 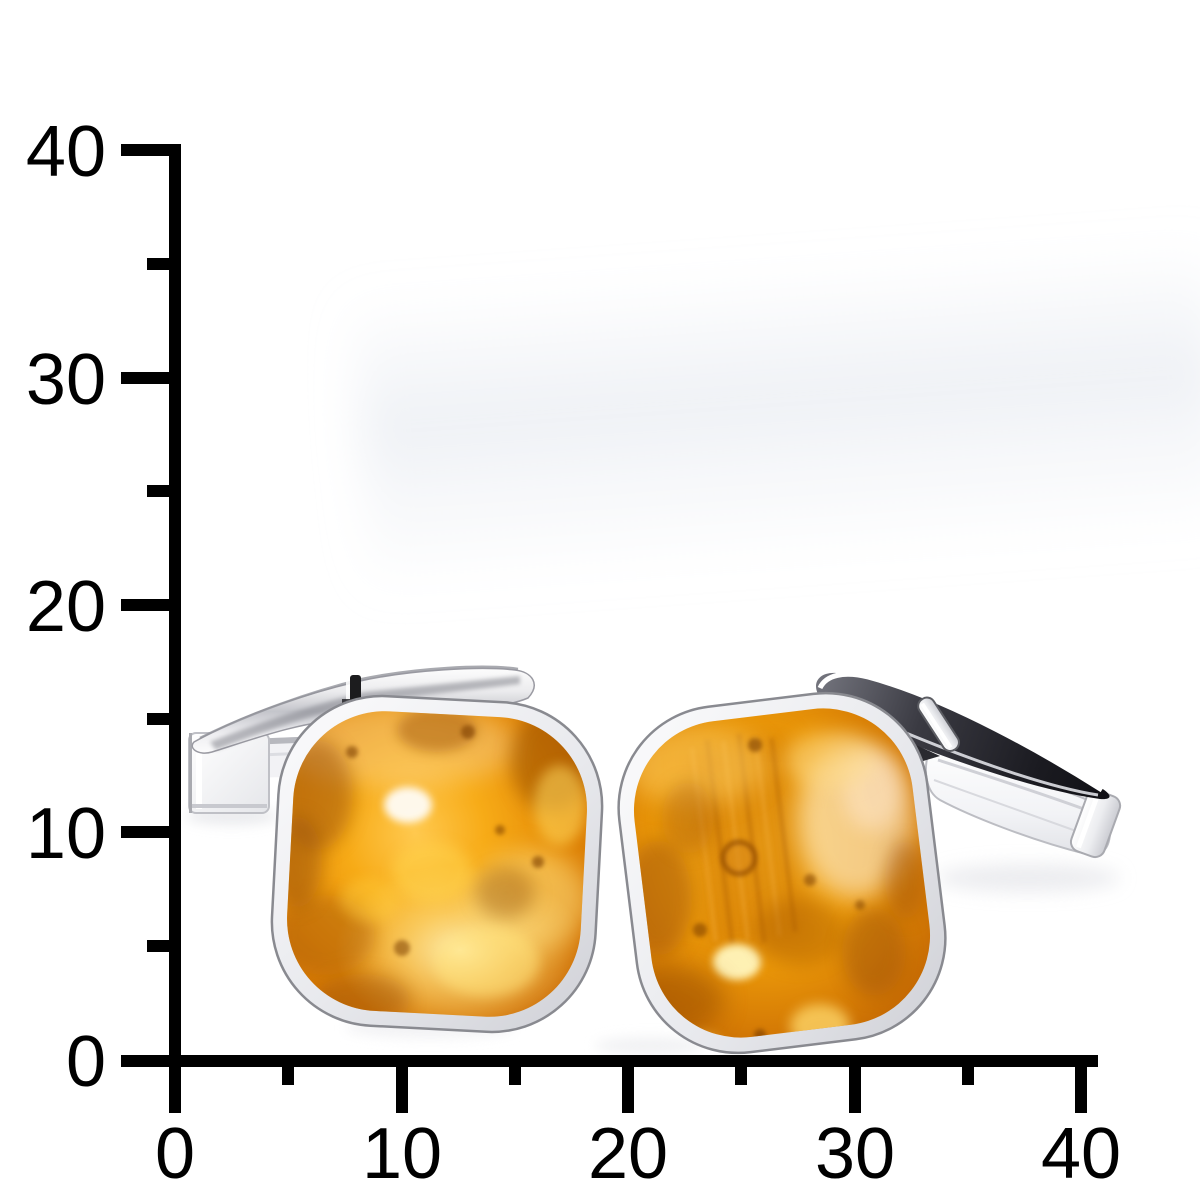 What do you see at coordinates (199, 773) in the screenshot?
I see `left-hinge-highlight` at bounding box center [199, 773].